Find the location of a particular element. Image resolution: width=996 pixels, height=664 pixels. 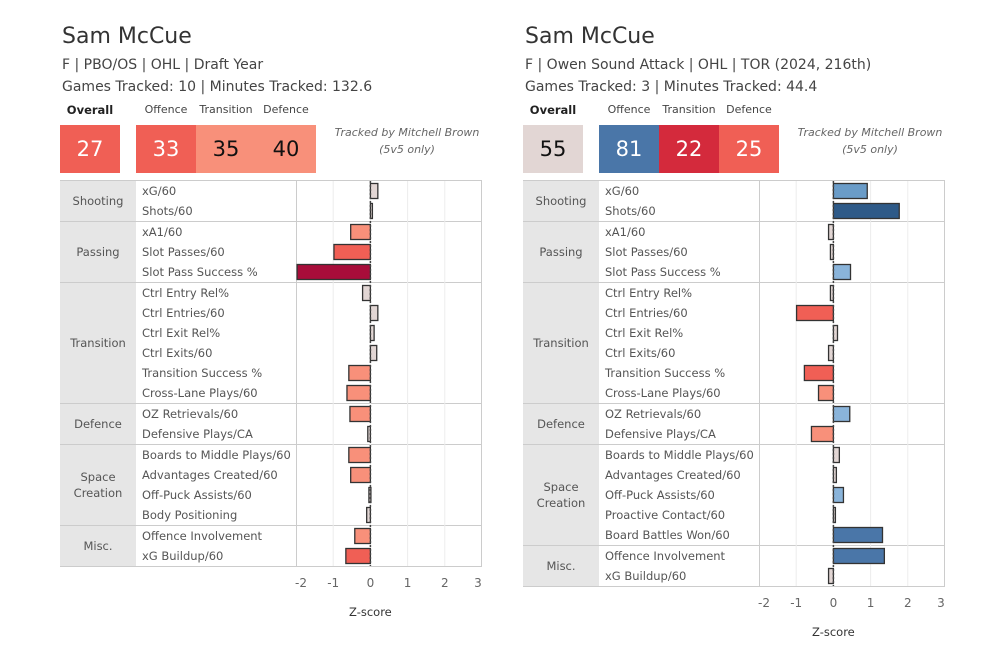

metric-label: xG/60 is located at coordinates (159, 191).